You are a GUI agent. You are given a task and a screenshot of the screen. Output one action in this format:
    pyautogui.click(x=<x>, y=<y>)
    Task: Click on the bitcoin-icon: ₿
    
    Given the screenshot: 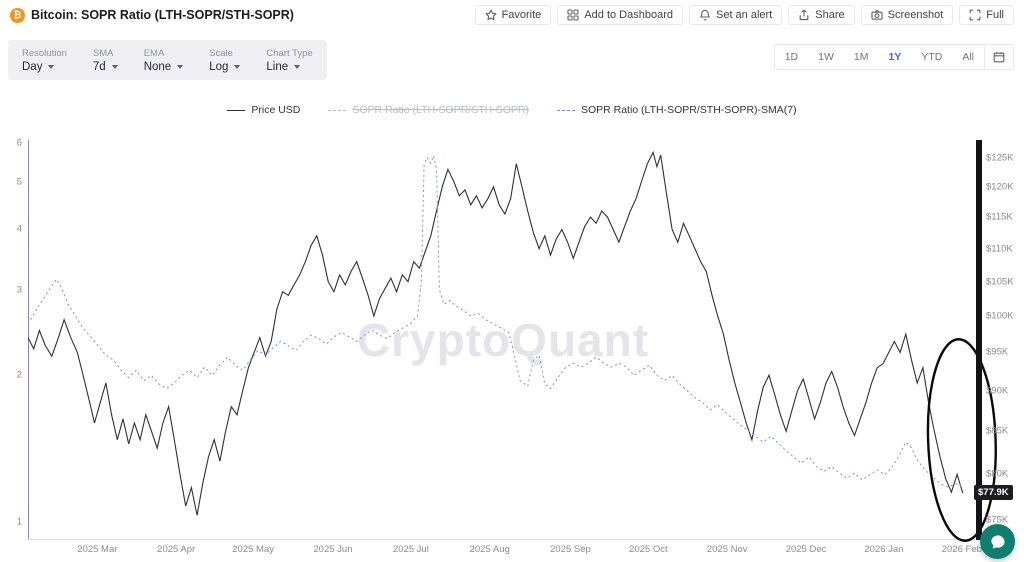 What is the action you would take?
    pyautogui.click(x=17, y=15)
    